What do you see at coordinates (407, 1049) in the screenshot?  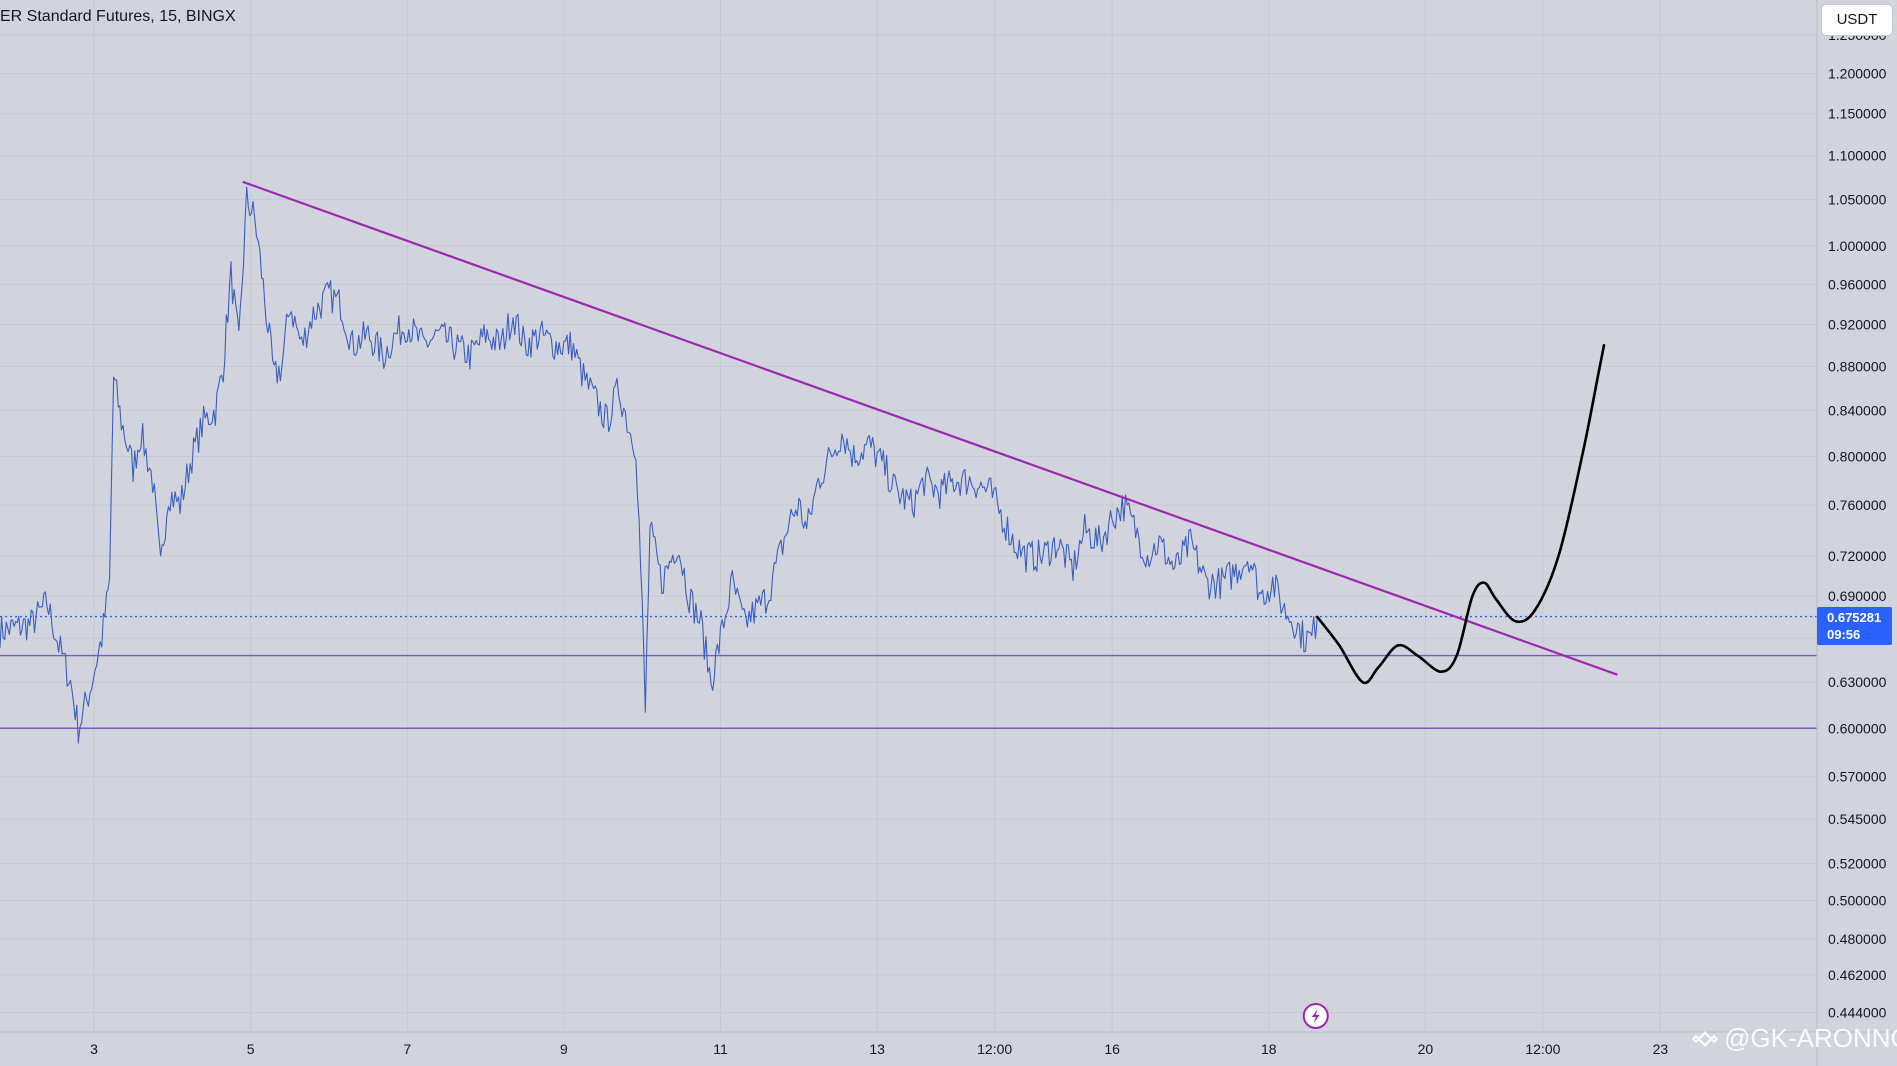 I see `x-tick-label: 7` at bounding box center [407, 1049].